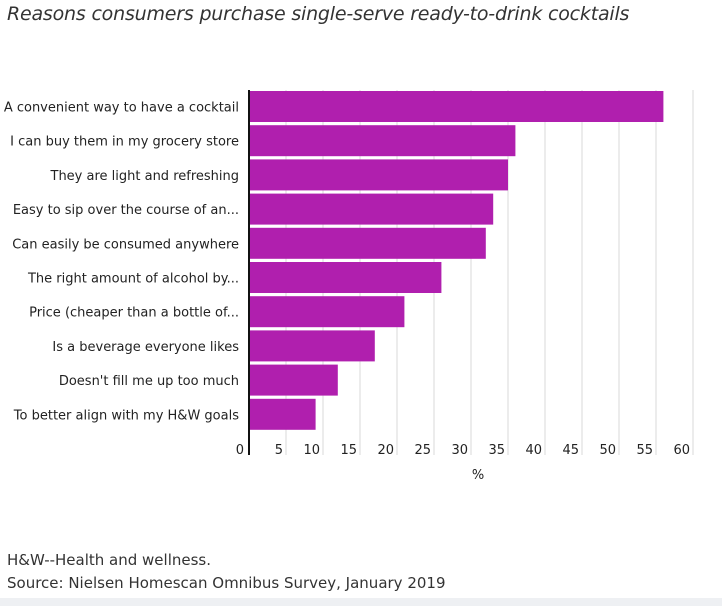 Image resolution: width=722 pixels, height=606 pixels. Describe the element at coordinates (311, 450) in the screenshot. I see `x-tick-label: 10` at that location.